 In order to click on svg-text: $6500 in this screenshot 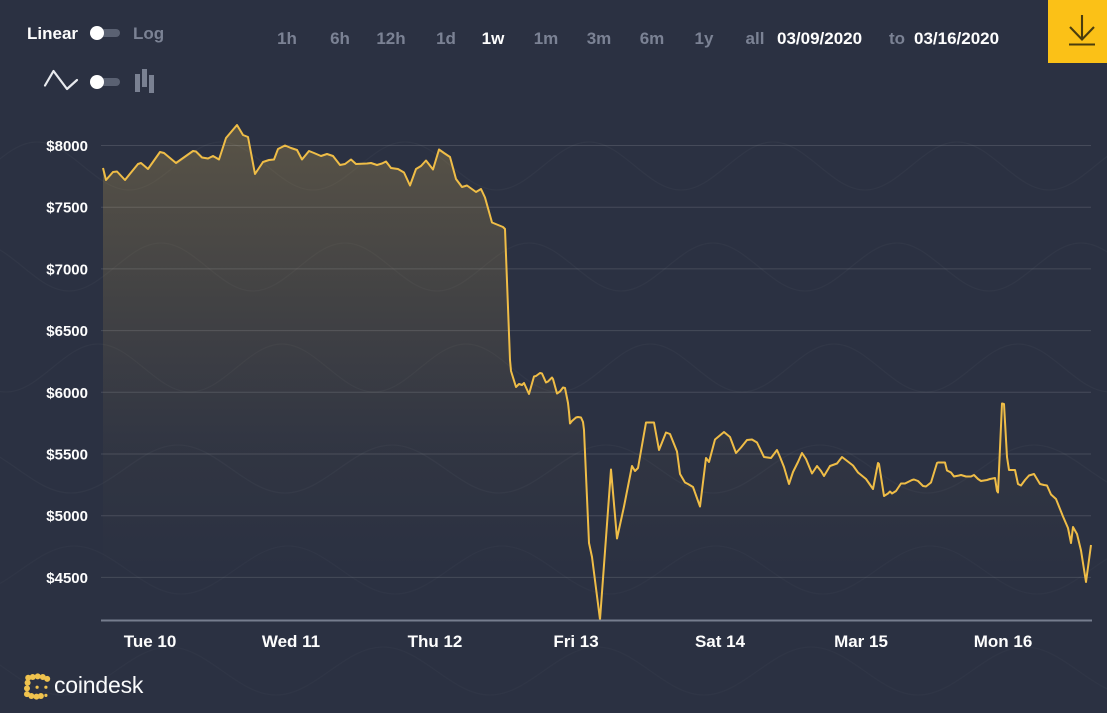, I will do `click(67, 331)`.